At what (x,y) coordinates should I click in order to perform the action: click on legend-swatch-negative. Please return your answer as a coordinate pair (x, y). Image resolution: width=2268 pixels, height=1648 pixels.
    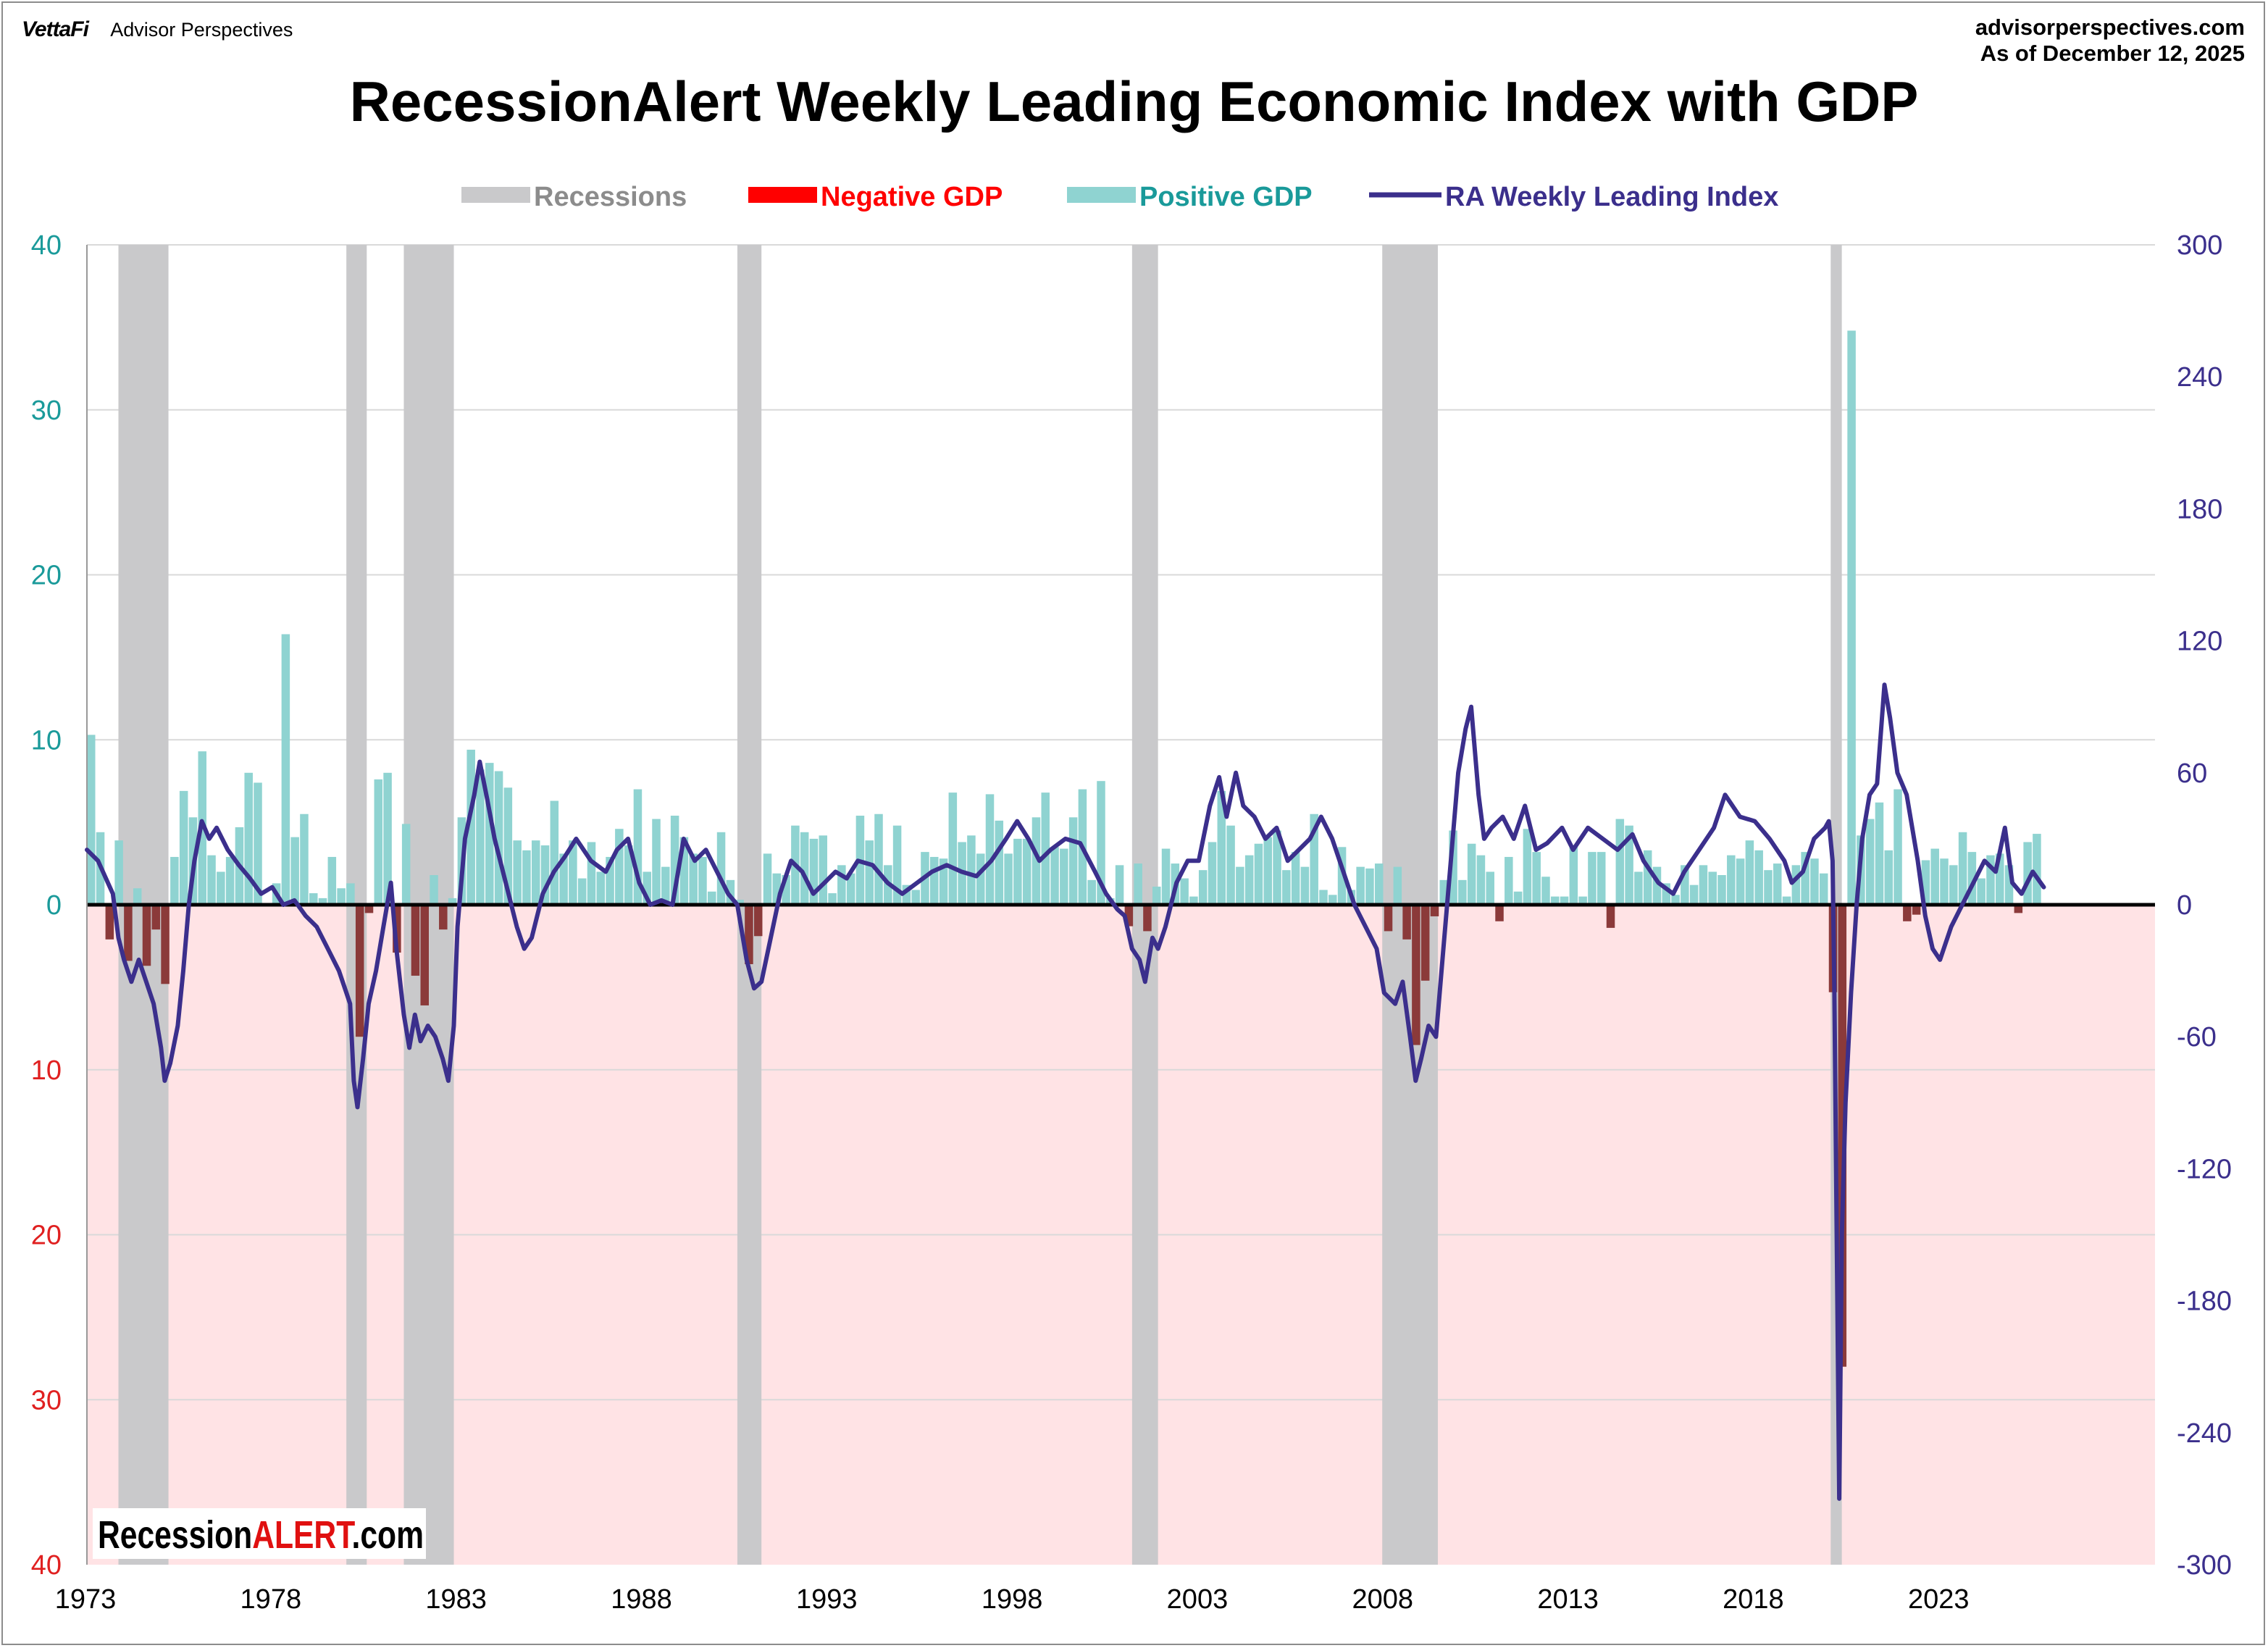
    Looking at the image, I should click on (783, 195).